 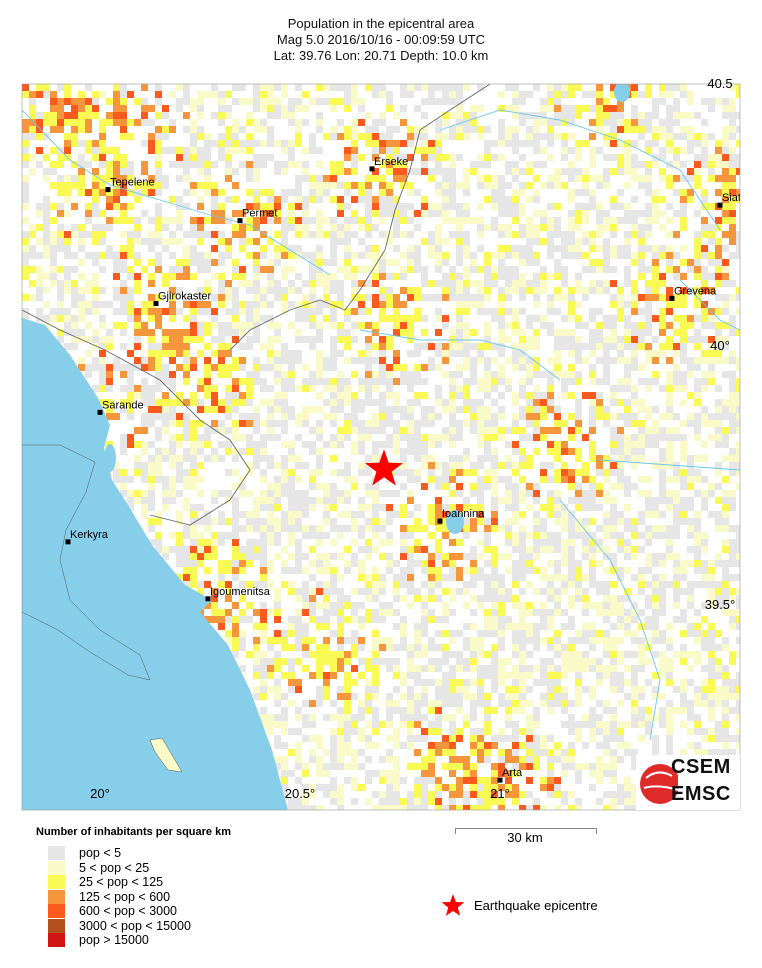 I want to click on event-location: Lat: 39.76 Lon: 20.71 Depth: 10.0 km, so click(x=381, y=55).